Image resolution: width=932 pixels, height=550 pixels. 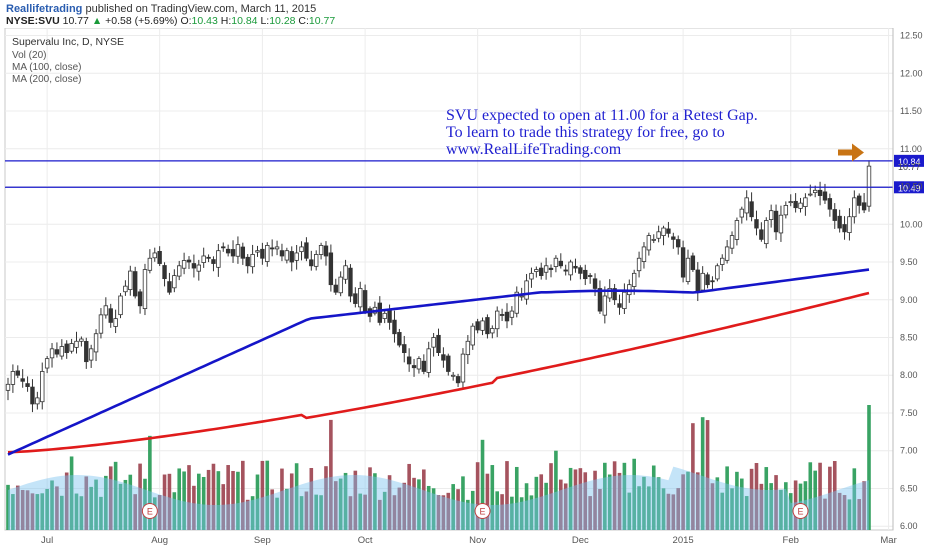 I want to click on x-tick-label: Nov, so click(x=477, y=540).